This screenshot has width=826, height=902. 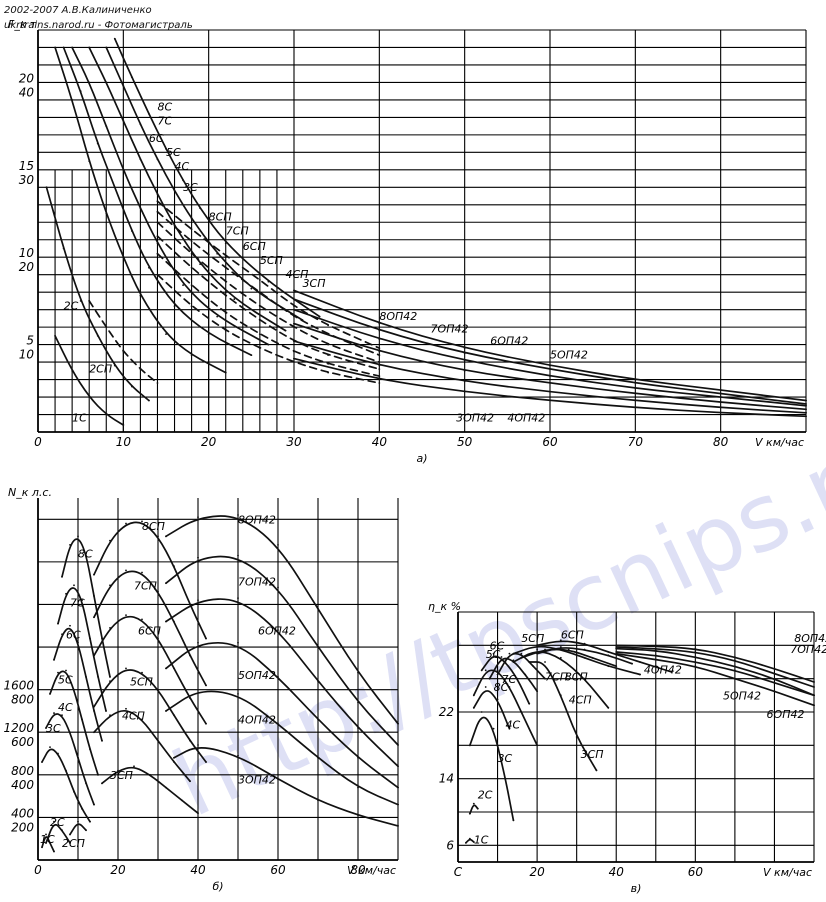 What do you see at coordinates (22, 24) in the screenshot?
I see `y-axis-label: F_к т` at bounding box center [22, 24].